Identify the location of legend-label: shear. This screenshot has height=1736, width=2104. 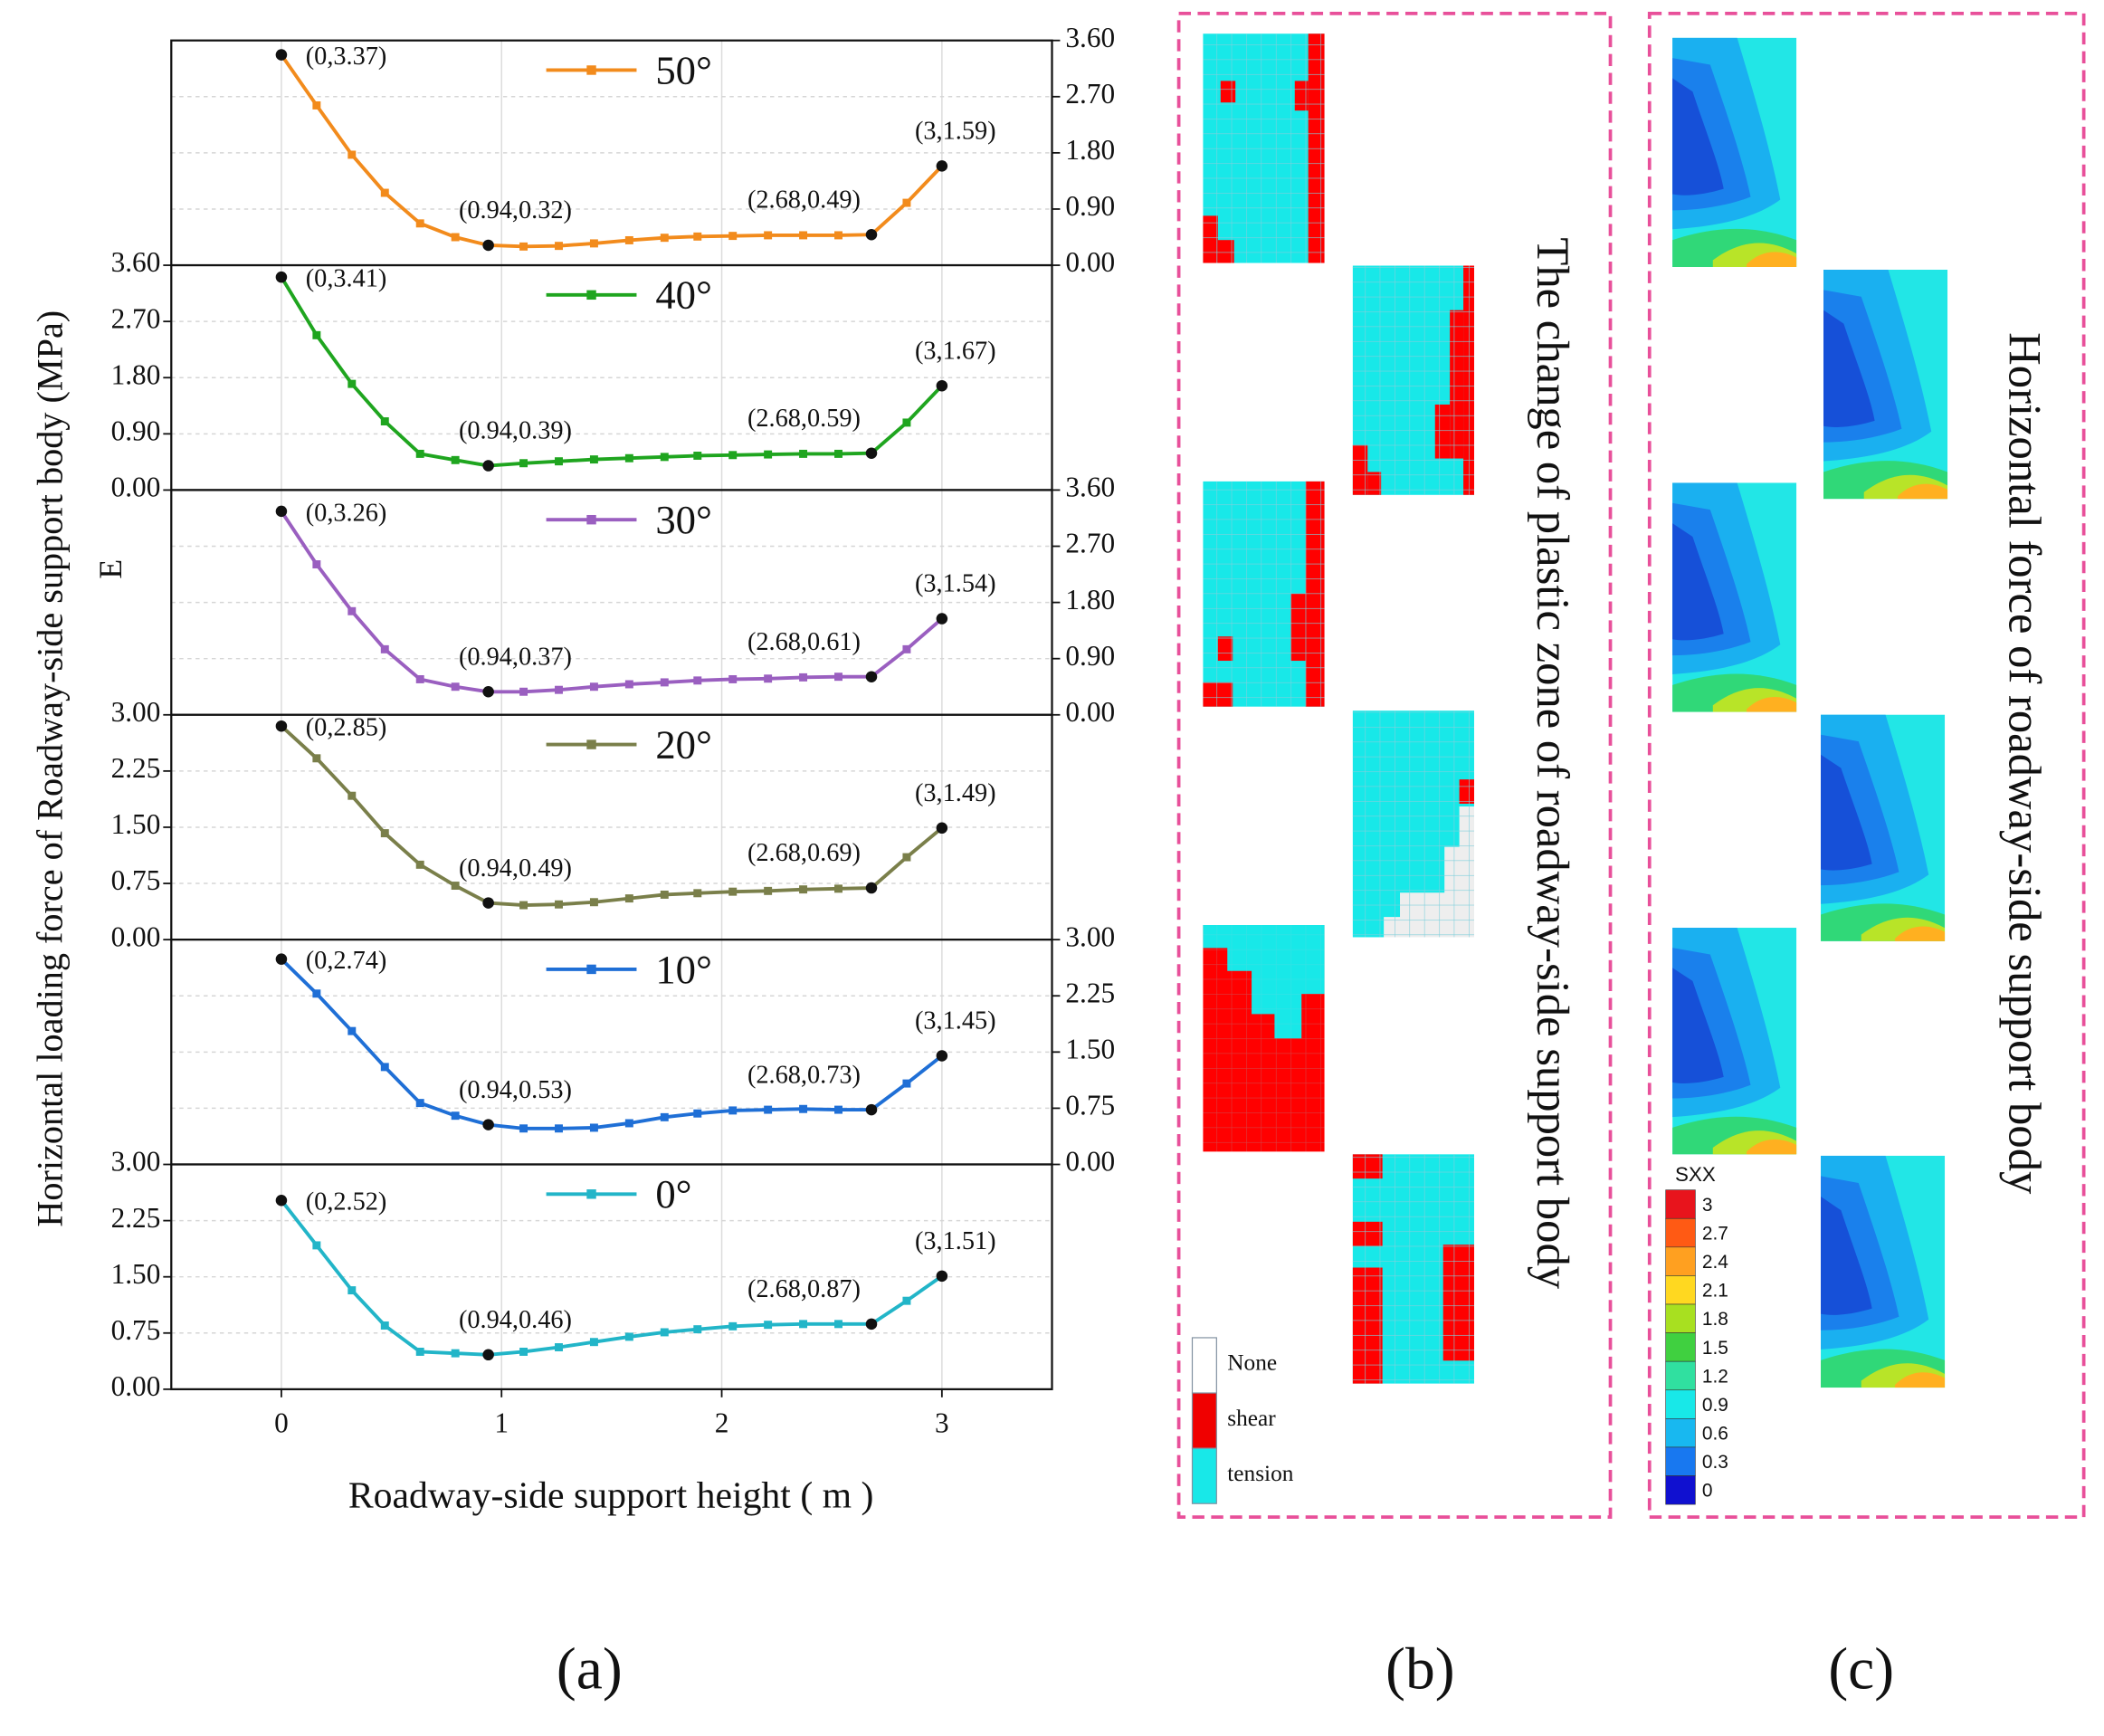
(1251, 1418).